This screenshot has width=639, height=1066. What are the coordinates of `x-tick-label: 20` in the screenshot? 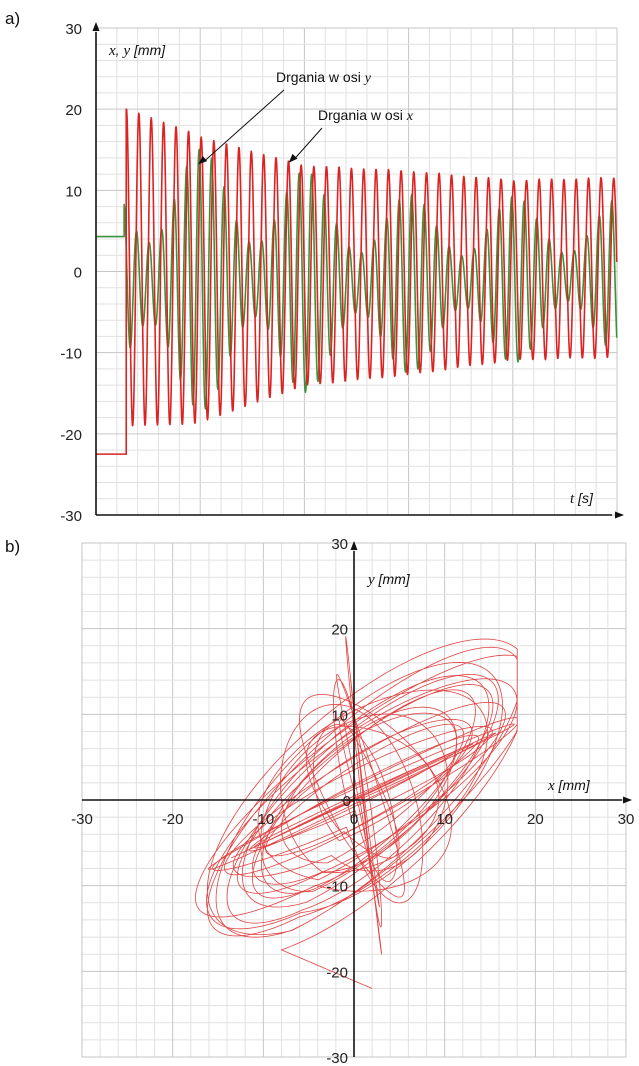 It's located at (535, 819).